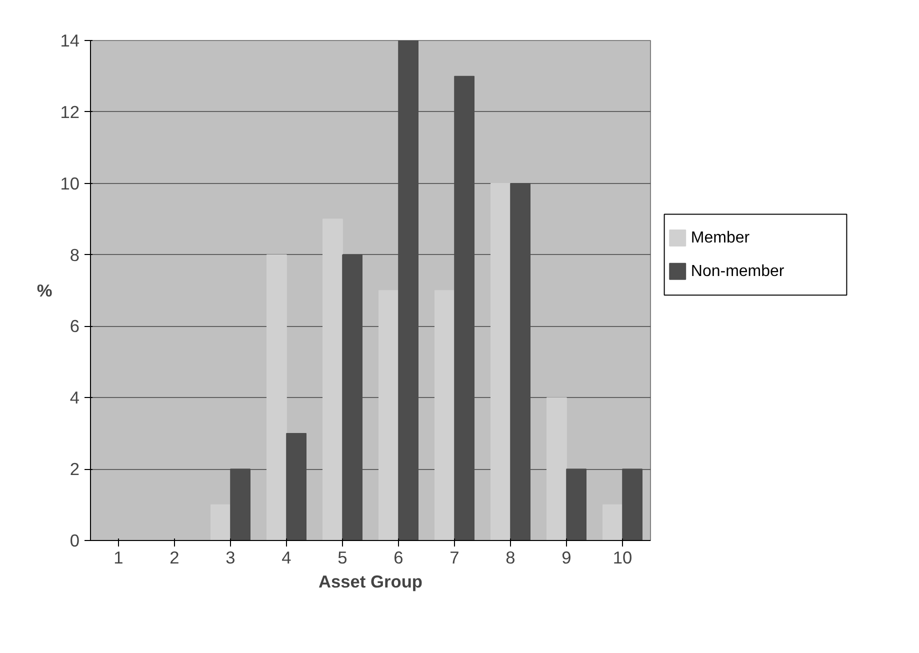  I want to click on y-tick-label: 6, so click(75, 326).